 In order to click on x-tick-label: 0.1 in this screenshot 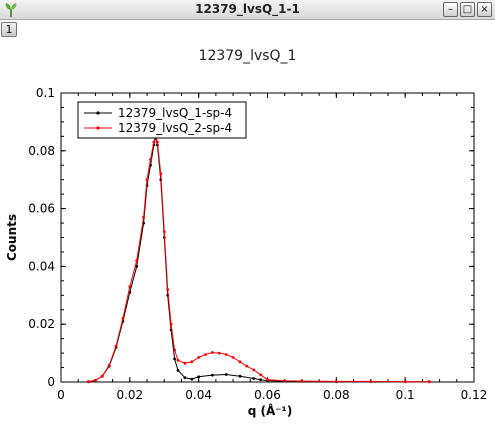, I will do `click(405, 395)`.